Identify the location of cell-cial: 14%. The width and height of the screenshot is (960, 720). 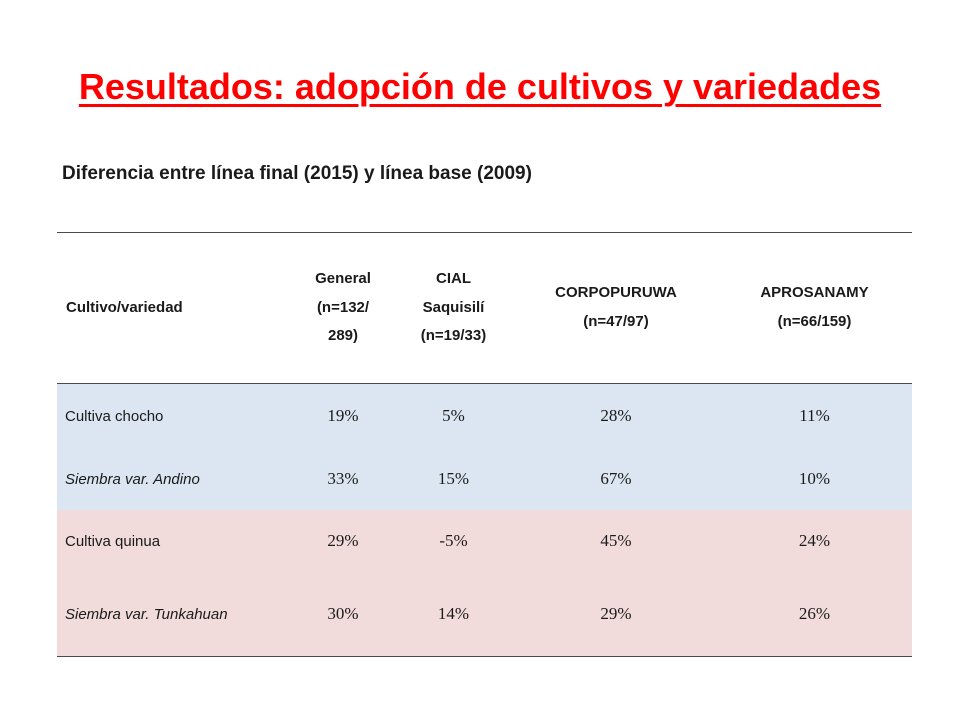
(453, 614).